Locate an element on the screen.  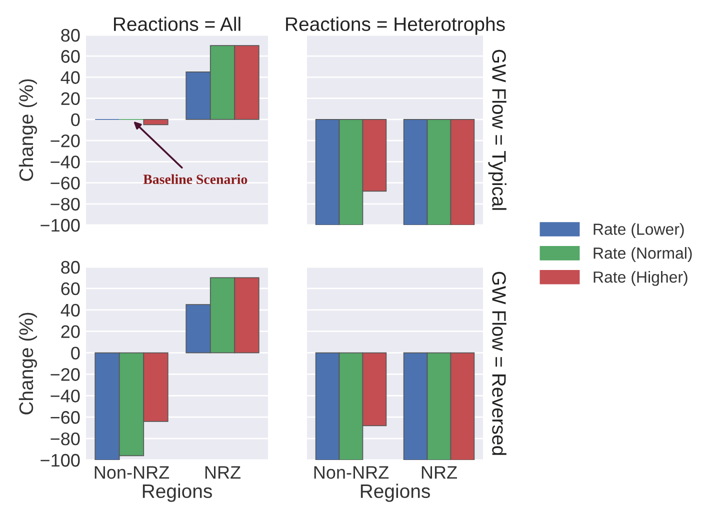
chart-title: Reactions = Heterotrophs is located at coordinates (395, 25).